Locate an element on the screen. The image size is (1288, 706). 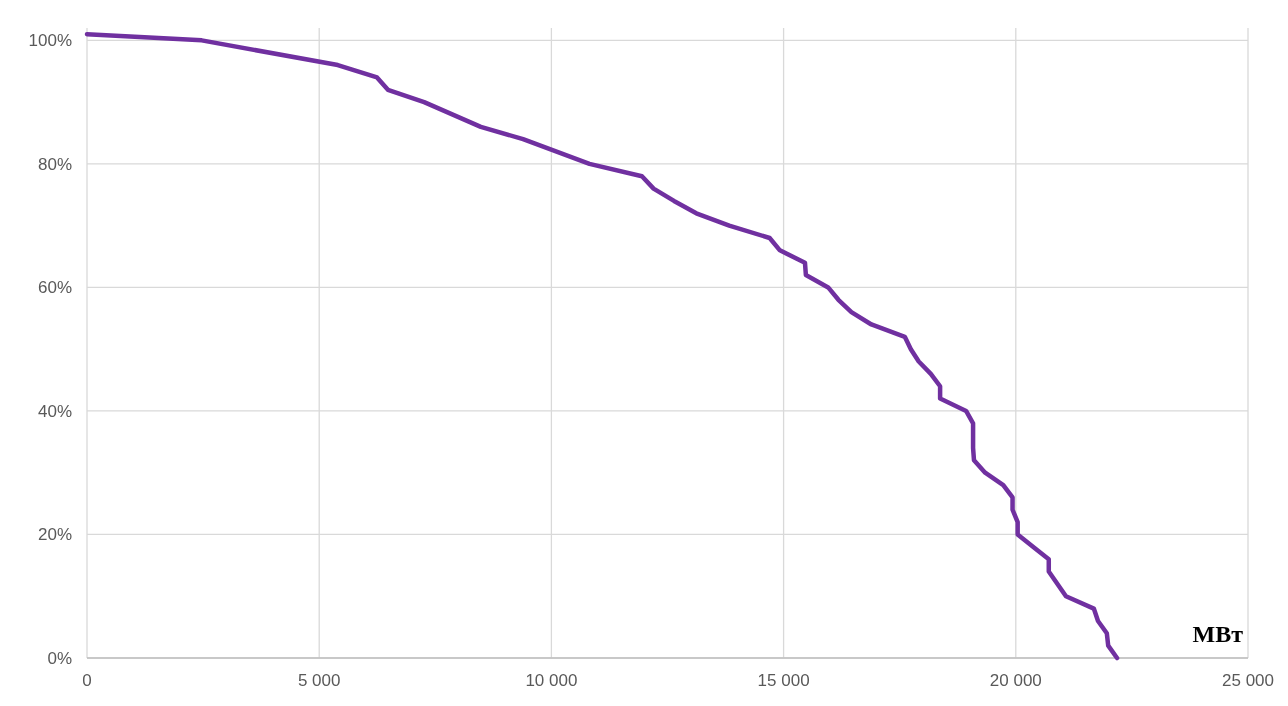
x-tick-label: 0 is located at coordinates (87, 680).